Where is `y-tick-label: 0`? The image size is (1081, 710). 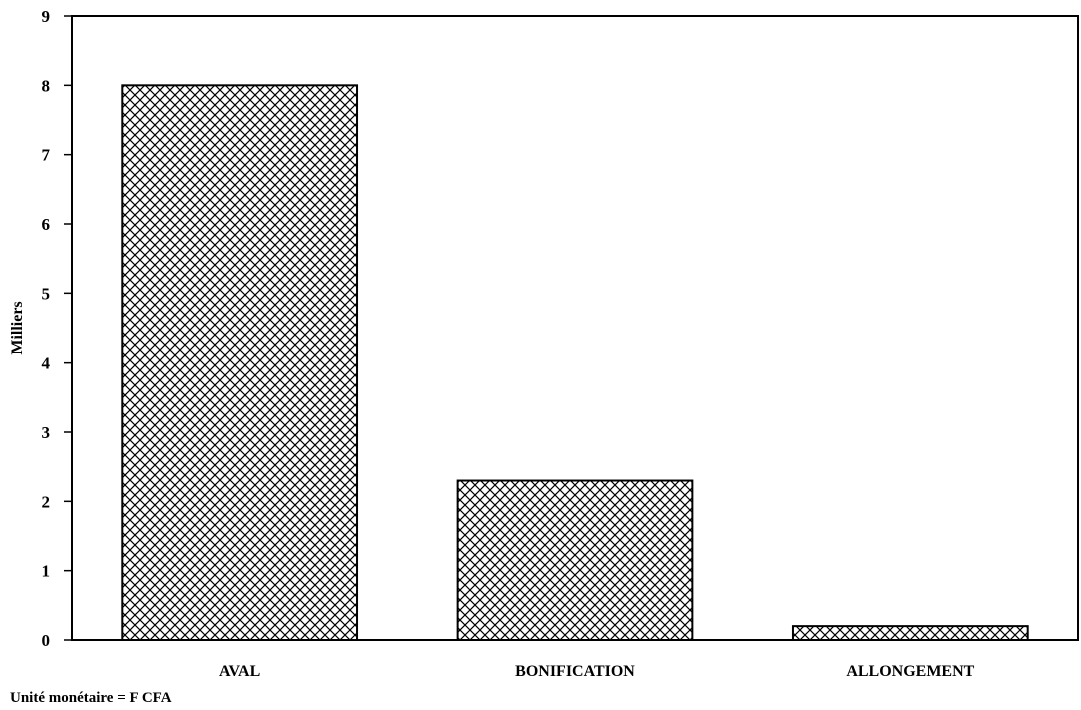
y-tick-label: 0 is located at coordinates (46, 640).